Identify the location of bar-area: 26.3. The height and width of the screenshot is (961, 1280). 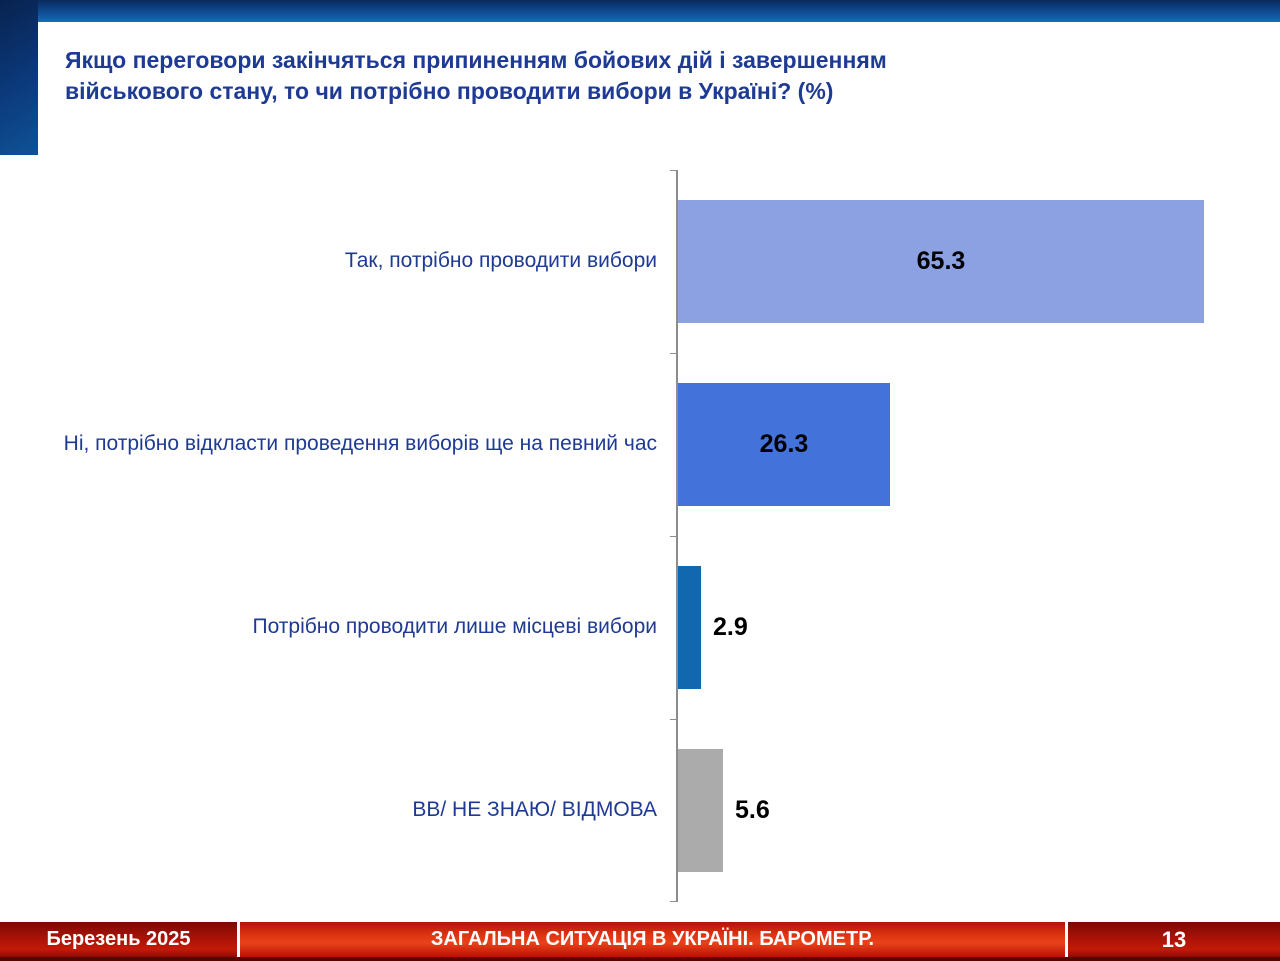
(979, 444).